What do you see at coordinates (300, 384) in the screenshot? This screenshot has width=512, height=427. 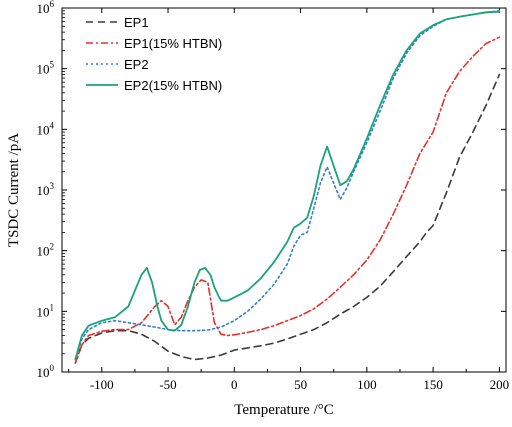 I see `x-tick-label: 50` at bounding box center [300, 384].